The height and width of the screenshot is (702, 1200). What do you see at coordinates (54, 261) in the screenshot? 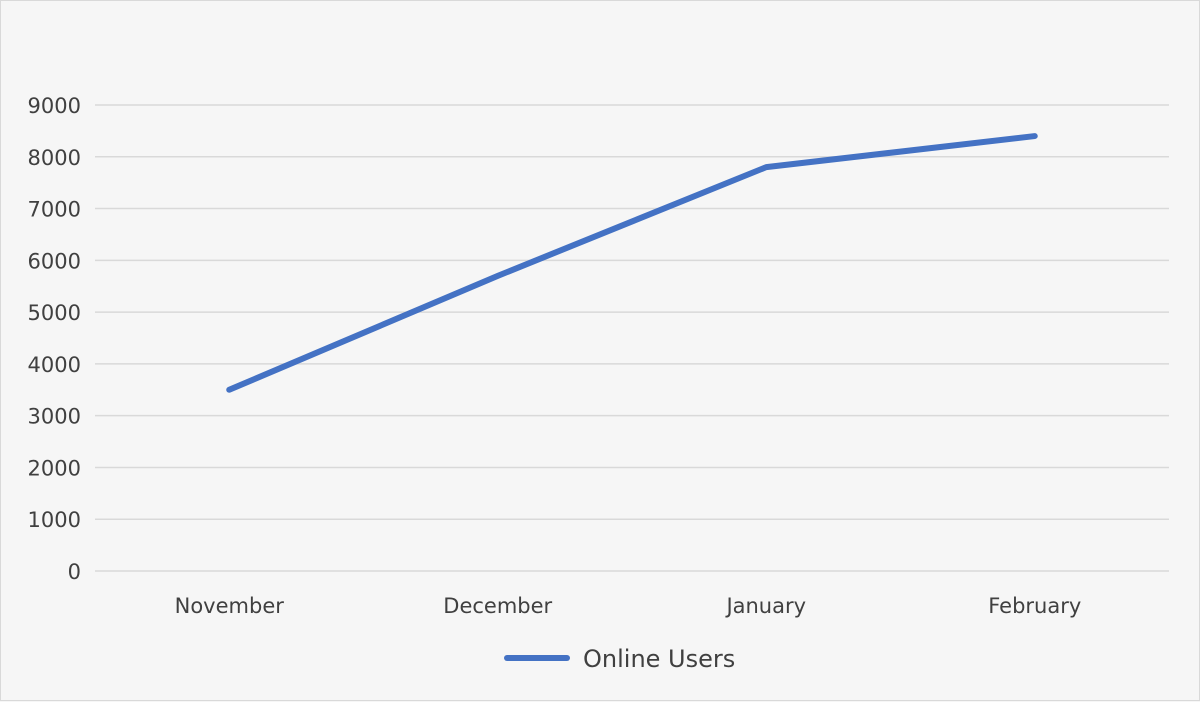
I see `y-tick-label-6000: 6000` at bounding box center [54, 261].